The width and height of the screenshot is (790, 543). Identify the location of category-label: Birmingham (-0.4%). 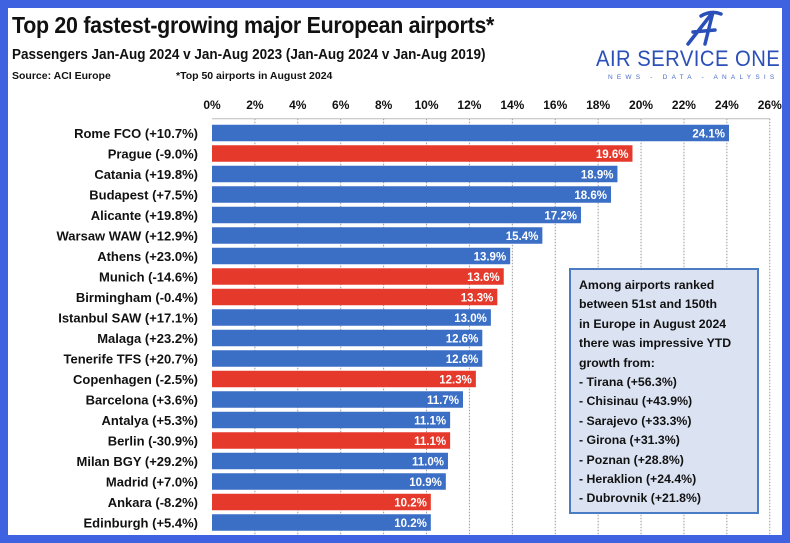
(137, 297).